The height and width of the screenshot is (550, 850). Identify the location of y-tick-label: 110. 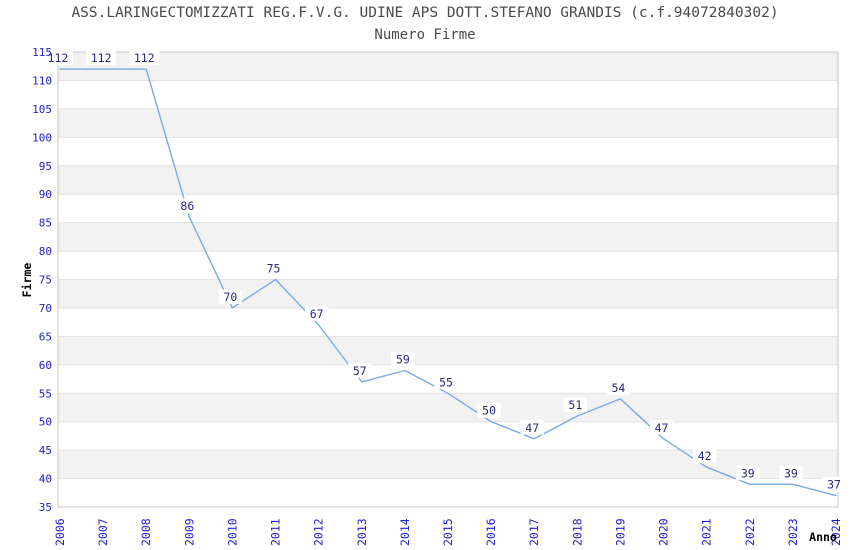
(42, 80).